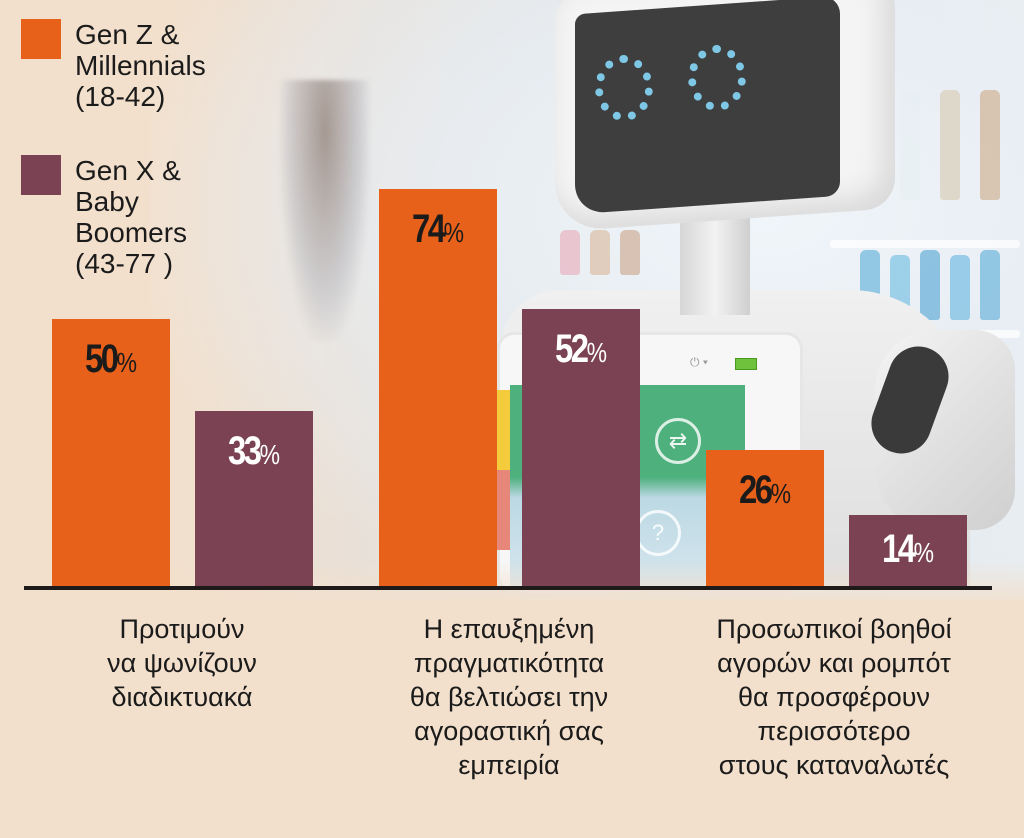  I want to click on bar-value-label: 14%, so click(908, 549).